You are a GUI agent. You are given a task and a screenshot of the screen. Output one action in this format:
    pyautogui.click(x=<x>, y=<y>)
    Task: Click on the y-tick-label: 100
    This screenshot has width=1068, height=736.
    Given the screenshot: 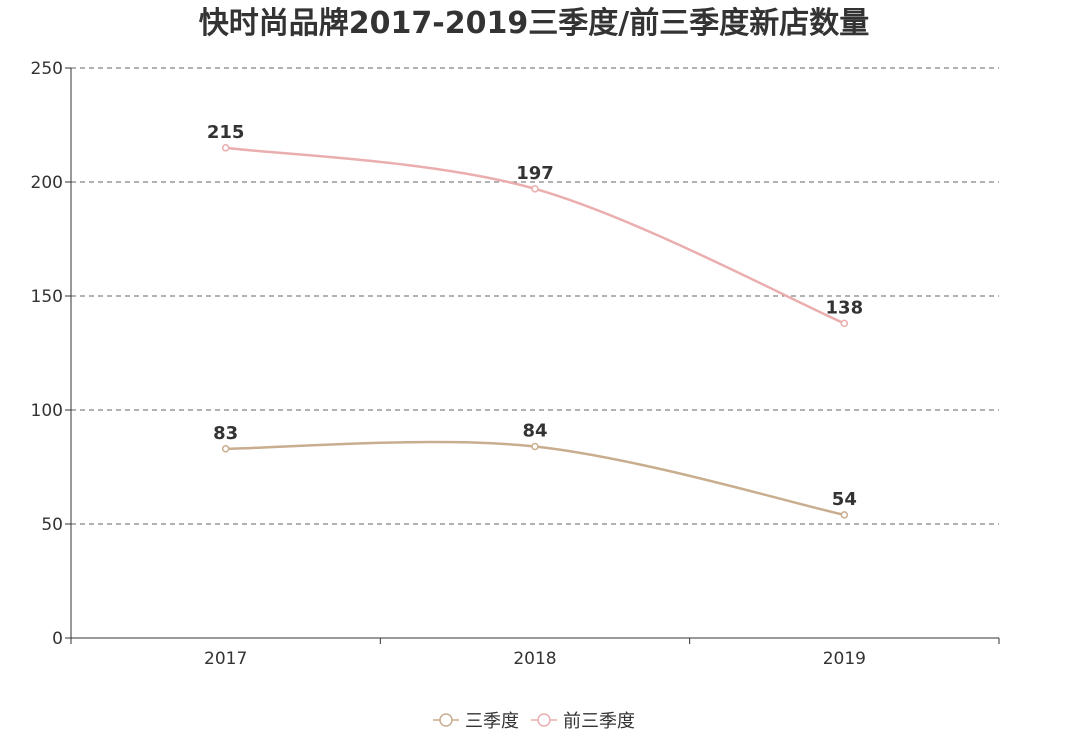 What is the action you would take?
    pyautogui.click(x=47, y=411)
    